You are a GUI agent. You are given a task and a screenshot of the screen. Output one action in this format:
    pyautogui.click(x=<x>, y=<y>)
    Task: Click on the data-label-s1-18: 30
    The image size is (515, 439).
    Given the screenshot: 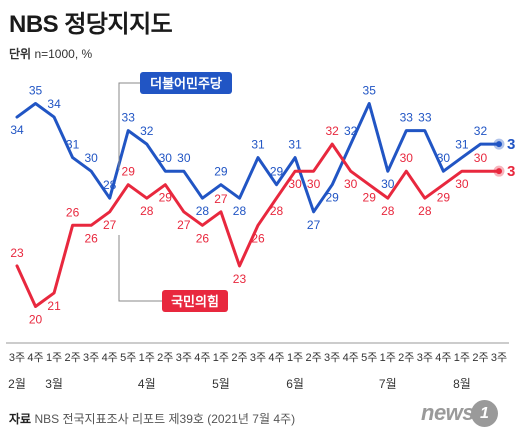 What is the action you would take?
    pyautogui.click(x=351, y=184)
    